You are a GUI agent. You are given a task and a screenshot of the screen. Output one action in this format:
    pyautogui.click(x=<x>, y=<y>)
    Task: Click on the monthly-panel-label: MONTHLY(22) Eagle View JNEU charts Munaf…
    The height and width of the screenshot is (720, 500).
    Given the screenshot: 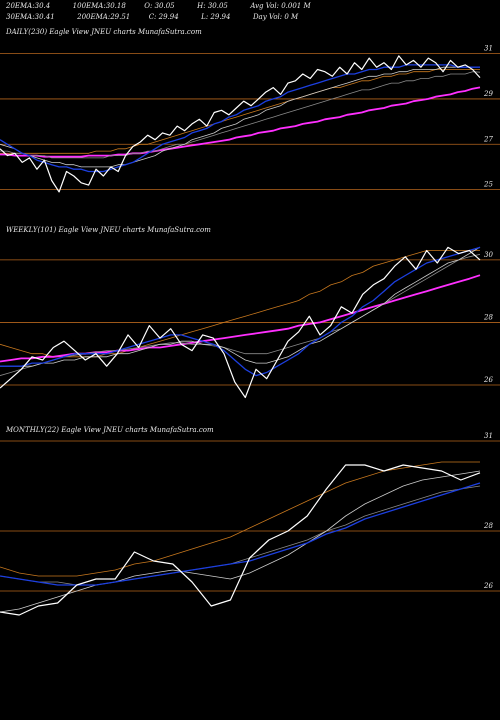 What is the action you would take?
    pyautogui.click(x=110, y=430)
    